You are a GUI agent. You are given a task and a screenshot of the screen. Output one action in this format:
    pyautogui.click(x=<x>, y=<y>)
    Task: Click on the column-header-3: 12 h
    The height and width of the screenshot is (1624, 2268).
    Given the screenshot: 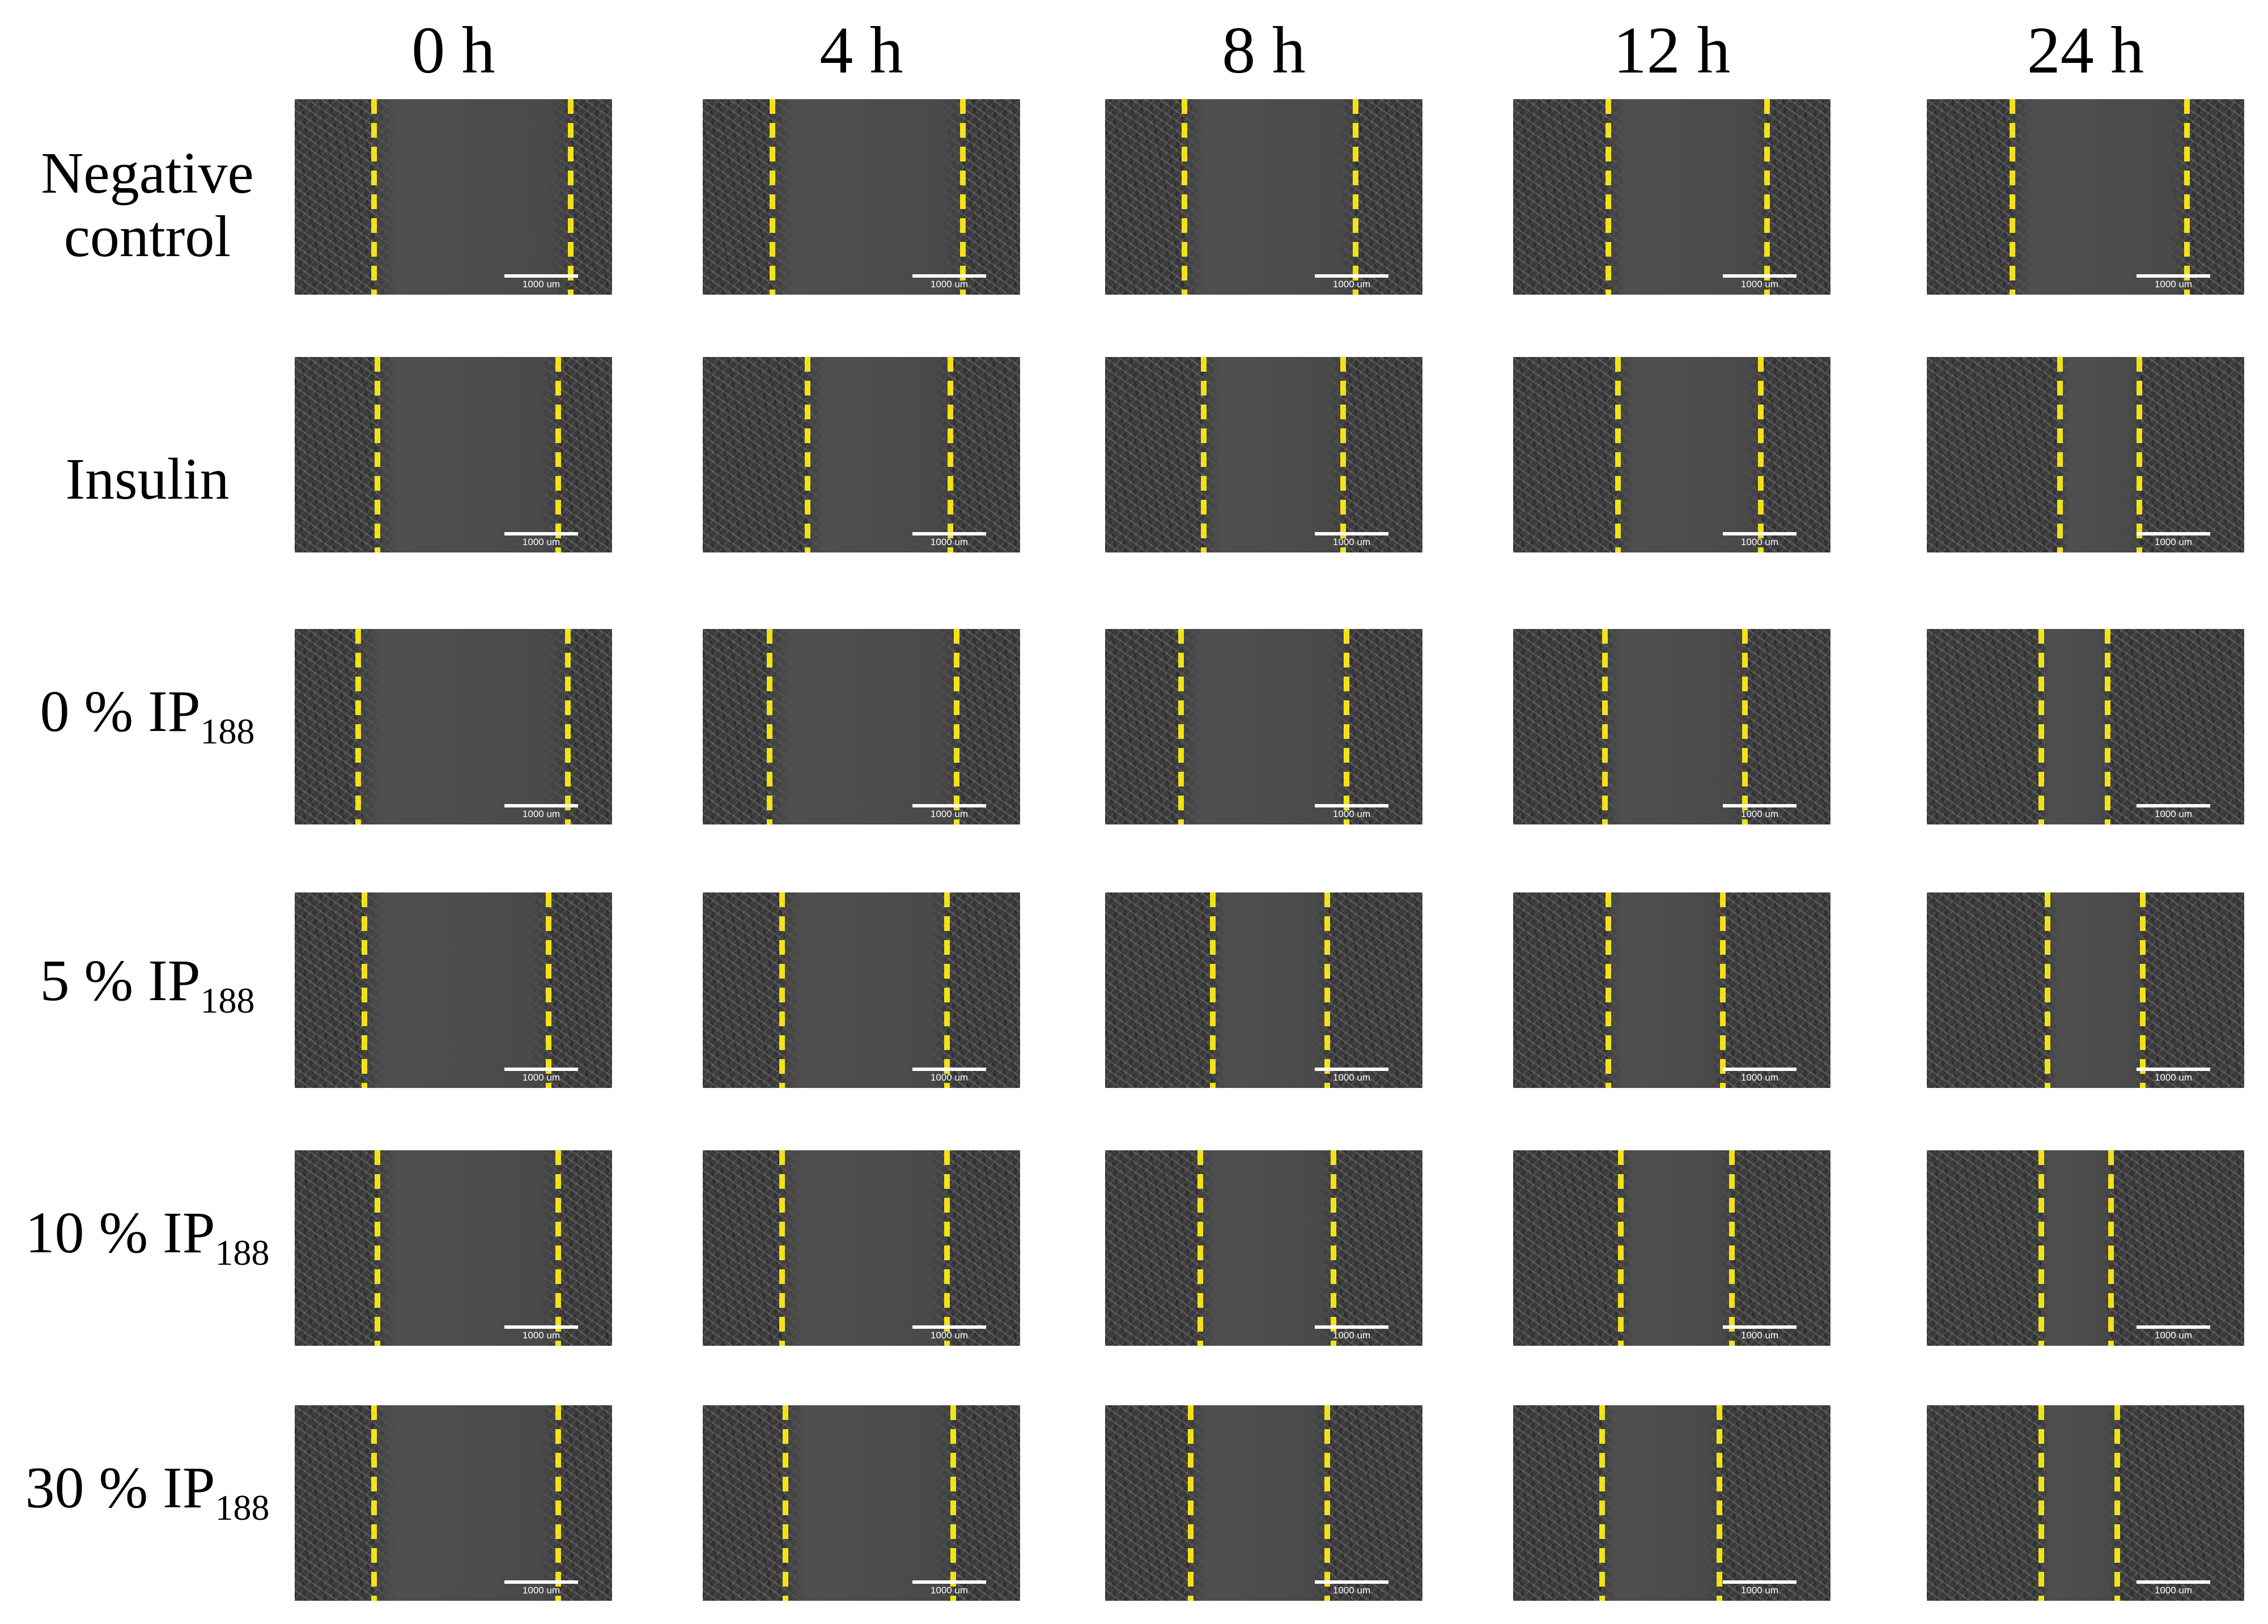 What is the action you would take?
    pyautogui.click(x=1672, y=50)
    